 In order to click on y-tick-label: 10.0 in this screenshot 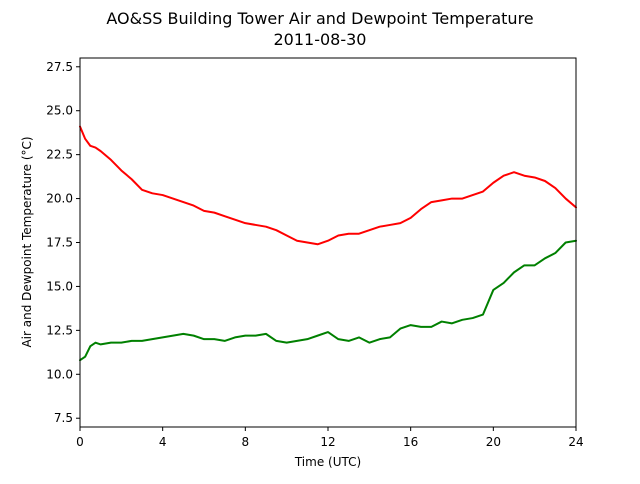, I will do `click(59, 374)`.